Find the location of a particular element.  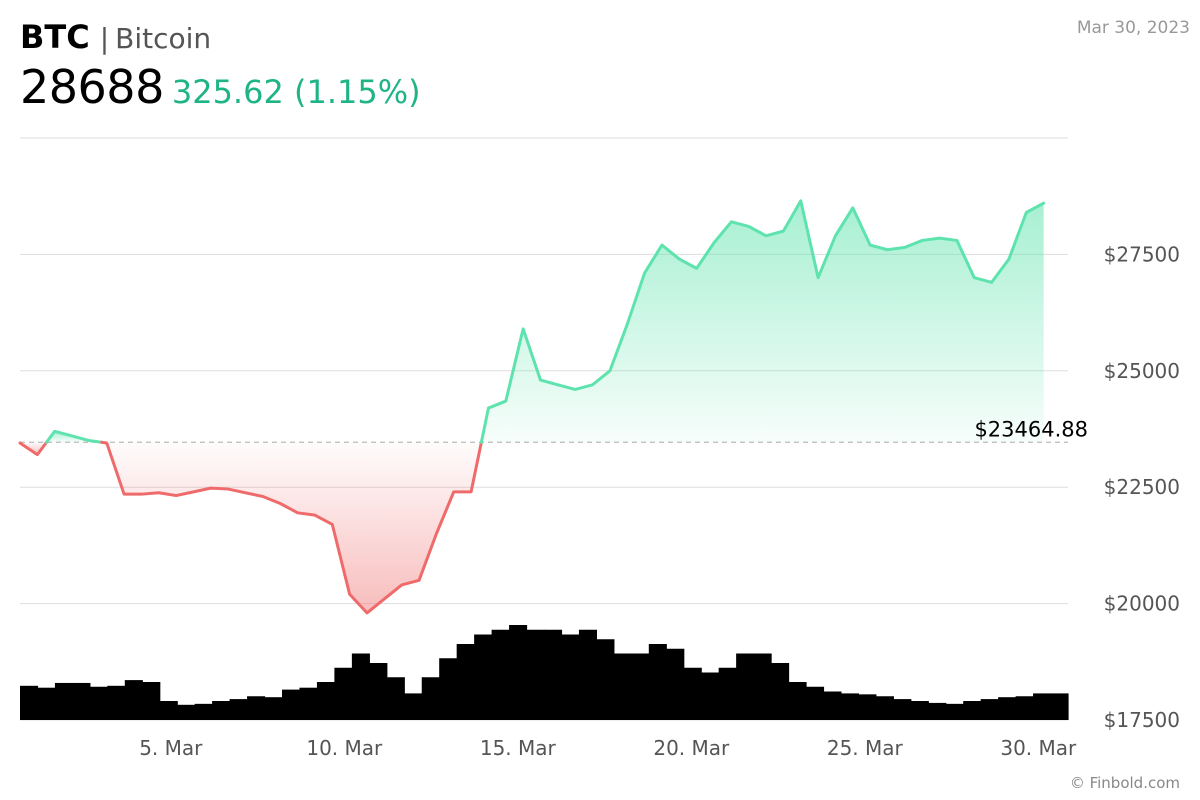

x-tick-label: 5. Mar is located at coordinates (171, 748).